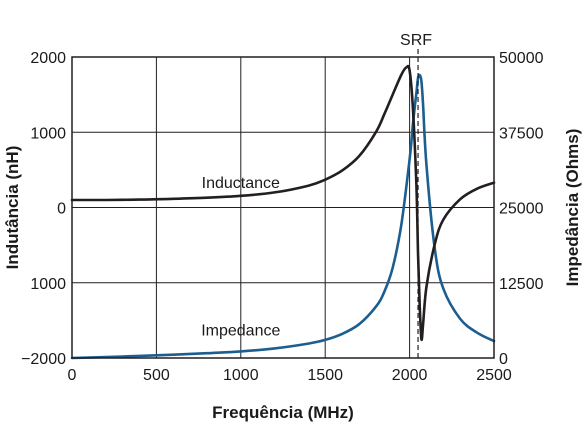 This screenshot has height=439, width=588. I want to click on x-axis-title: Frequência (MHz), so click(283, 412).